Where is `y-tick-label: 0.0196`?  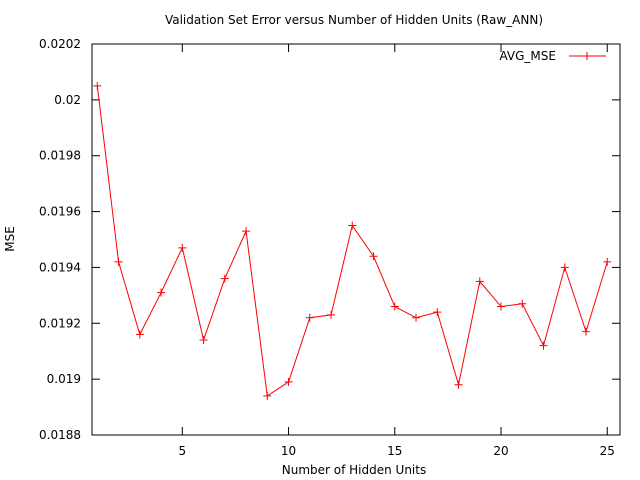 y-tick-label: 0.0196 is located at coordinates (60, 212).